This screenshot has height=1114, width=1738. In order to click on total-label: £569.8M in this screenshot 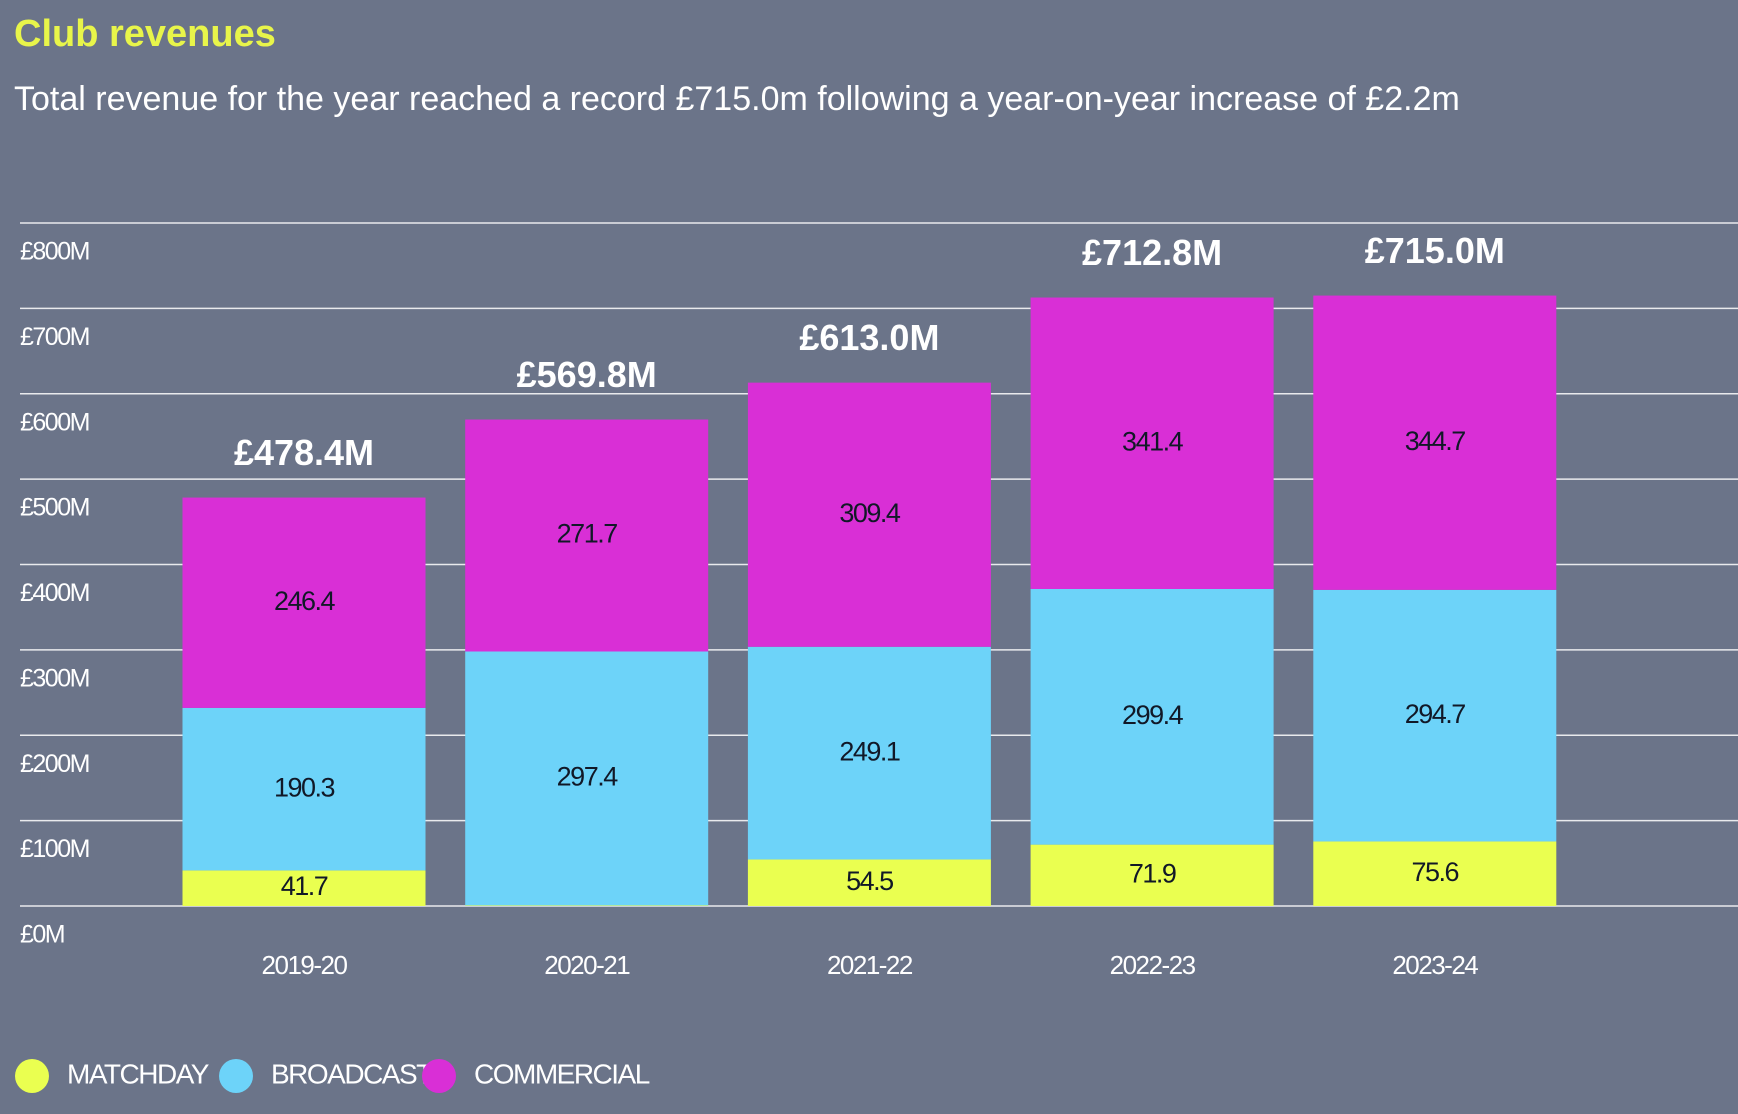, I will do `click(587, 374)`.